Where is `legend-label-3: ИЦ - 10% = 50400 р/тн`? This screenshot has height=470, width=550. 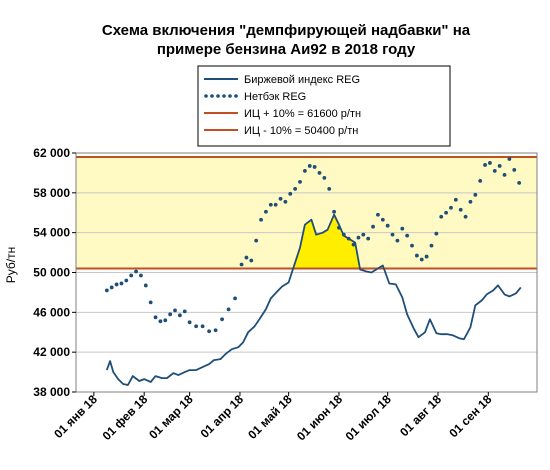
legend-label-3: ИЦ - 10% = 50400 р/тн is located at coordinates (301, 131).